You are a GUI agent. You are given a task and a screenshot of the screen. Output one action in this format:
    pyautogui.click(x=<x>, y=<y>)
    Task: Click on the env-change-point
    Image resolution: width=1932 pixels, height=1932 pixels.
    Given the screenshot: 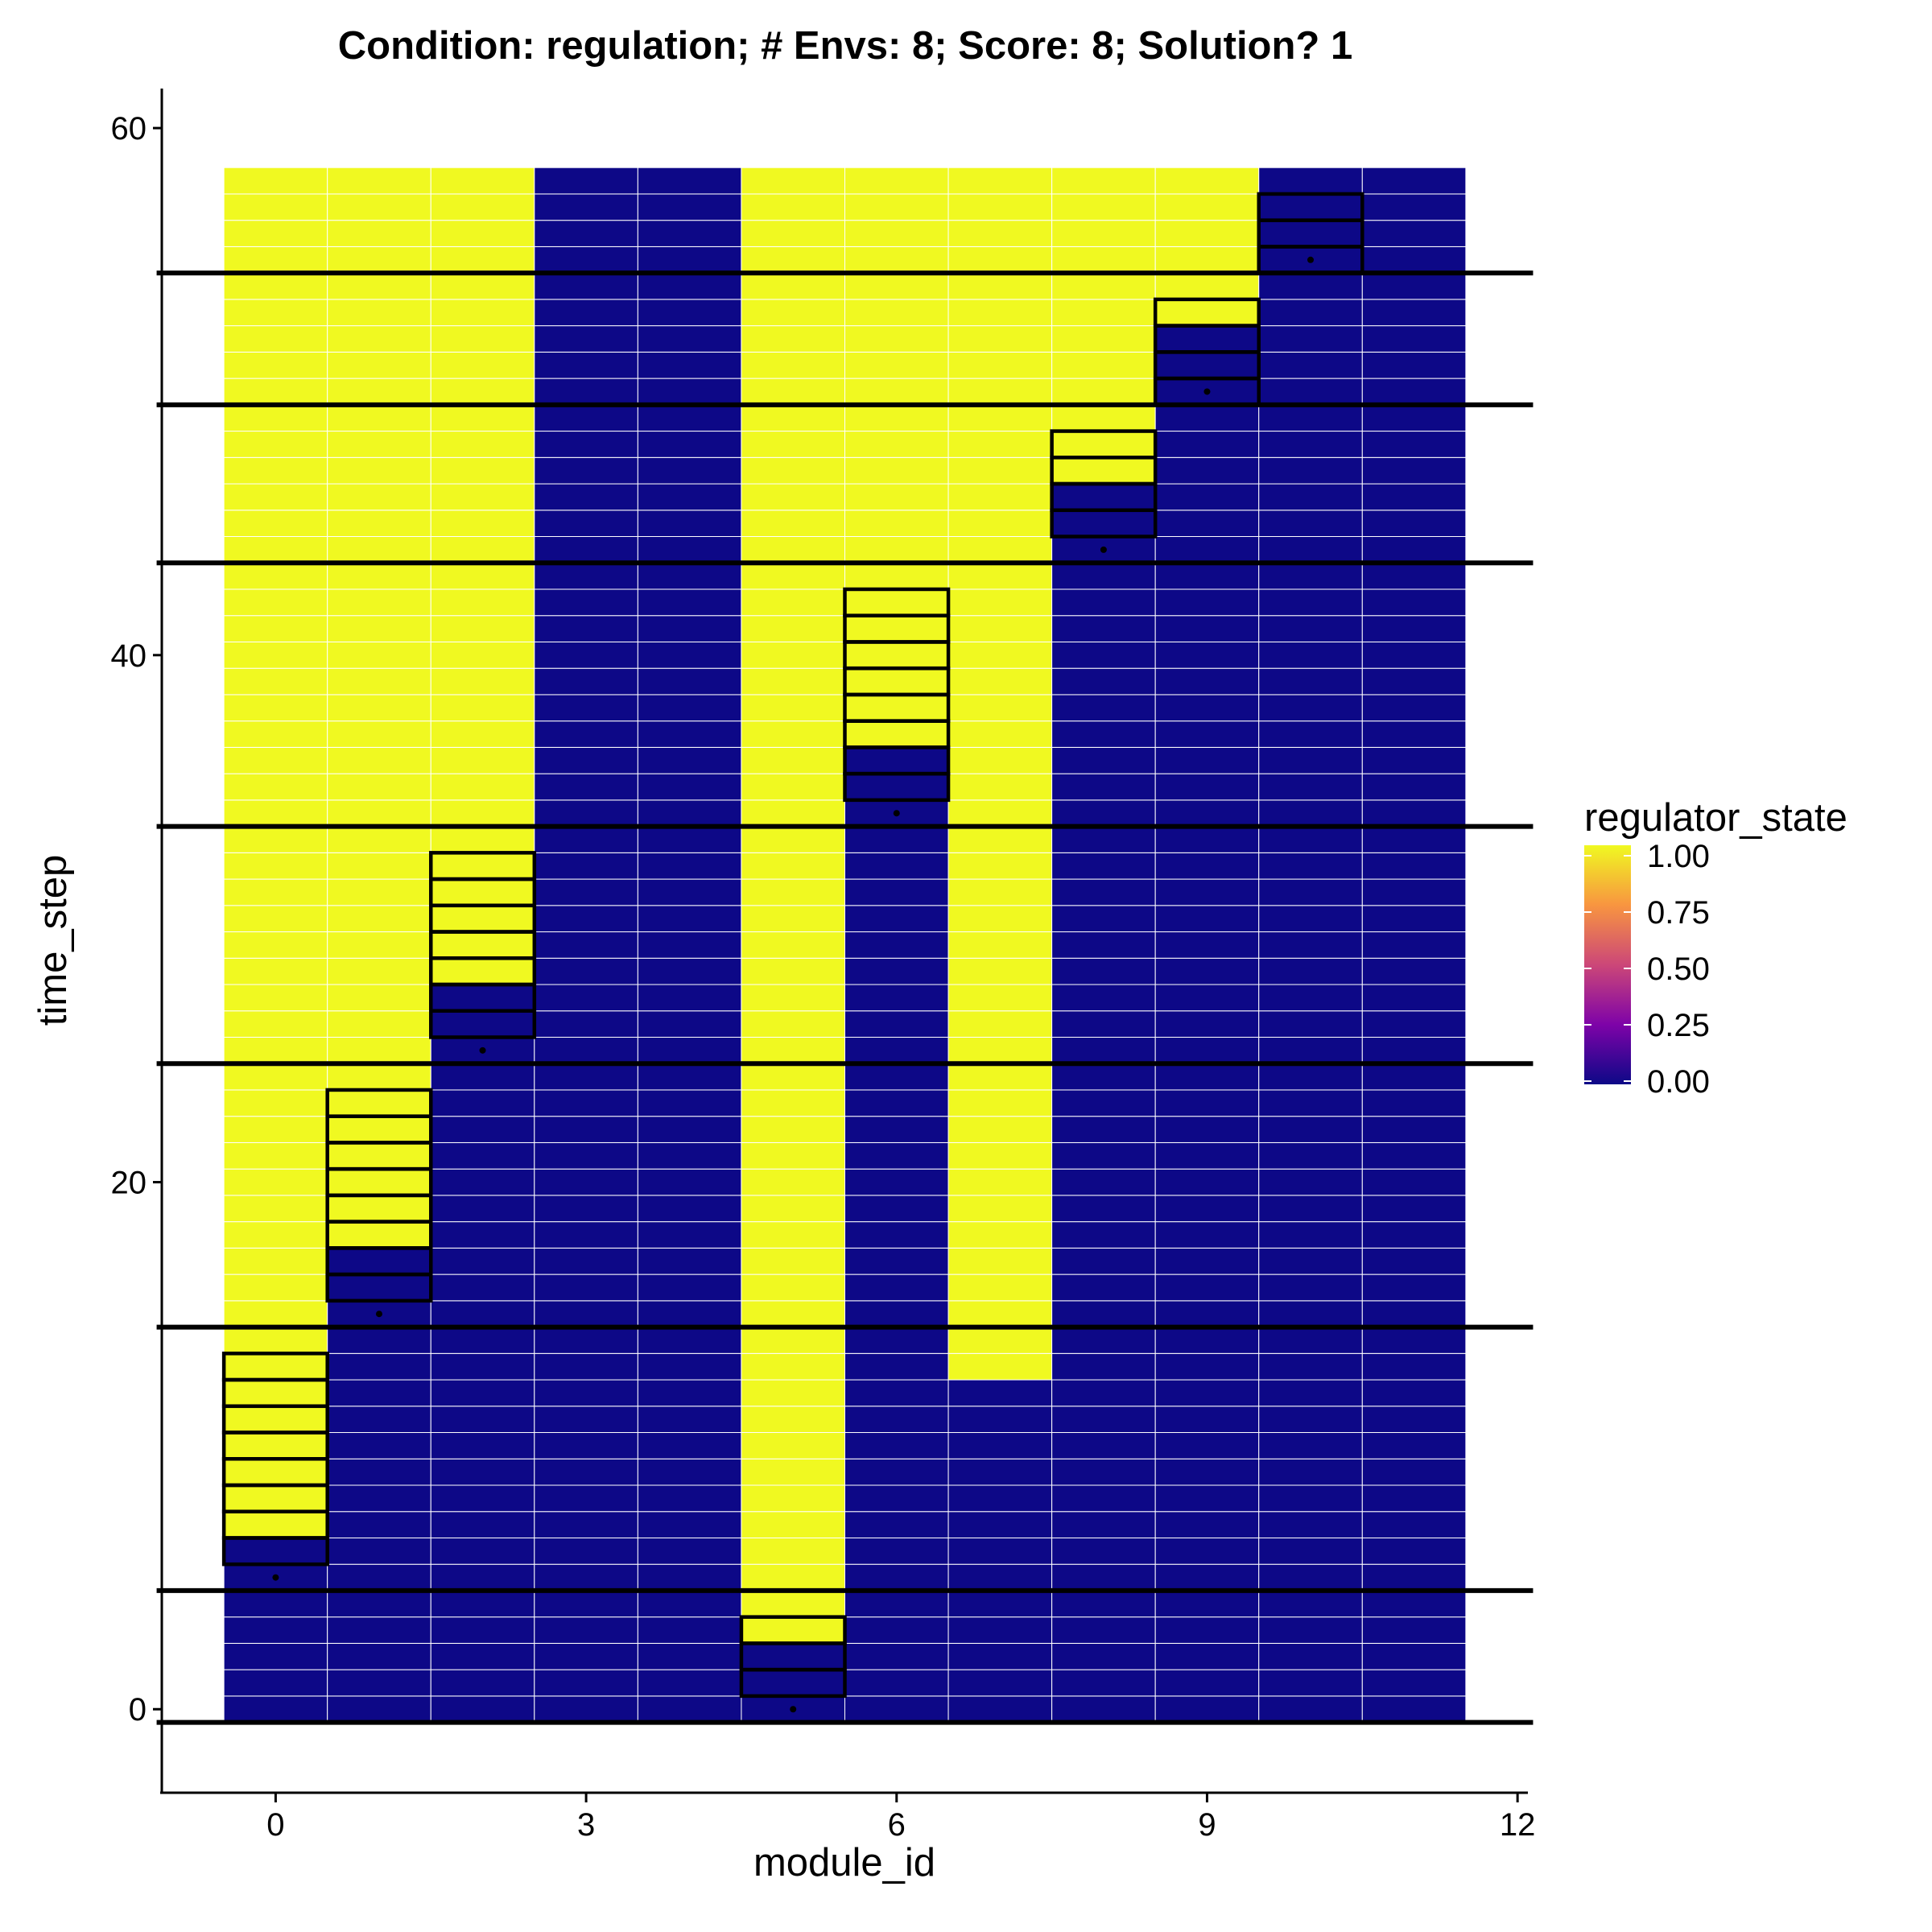 What is the action you would take?
    pyautogui.click(x=378, y=1314)
    